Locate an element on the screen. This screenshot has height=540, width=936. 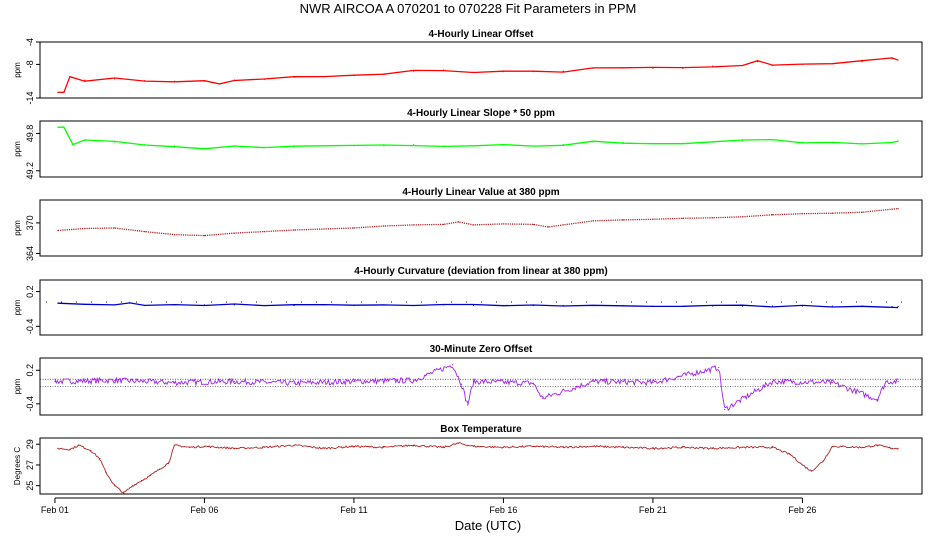
series-line-curvature is located at coordinates (478, 305).